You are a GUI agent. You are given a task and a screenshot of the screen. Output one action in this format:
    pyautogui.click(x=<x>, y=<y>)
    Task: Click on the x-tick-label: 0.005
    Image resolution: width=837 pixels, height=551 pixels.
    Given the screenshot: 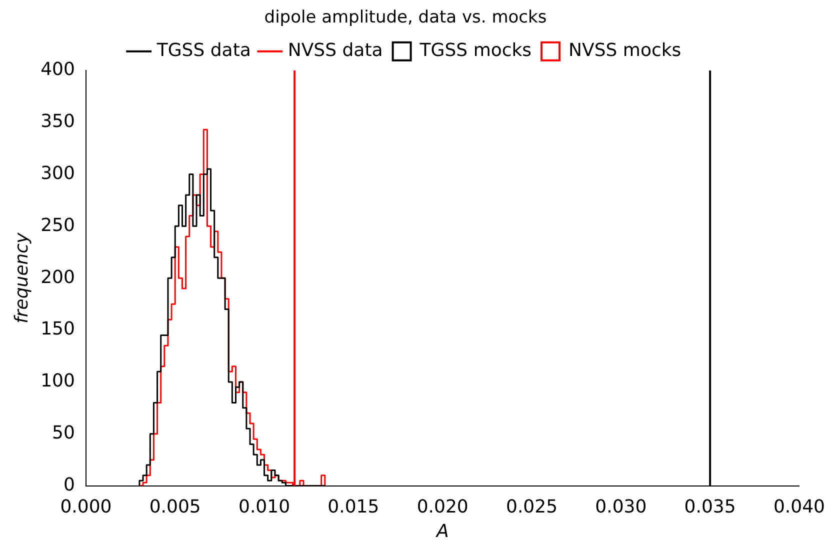 What is the action you would take?
    pyautogui.click(x=175, y=507)
    